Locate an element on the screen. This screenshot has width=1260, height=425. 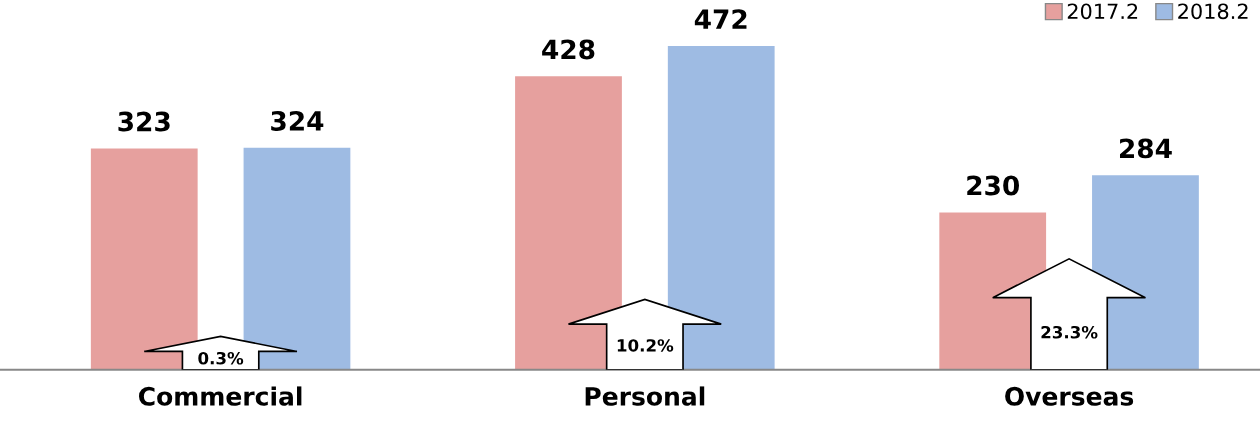
data-label: 428 is located at coordinates (568, 49).